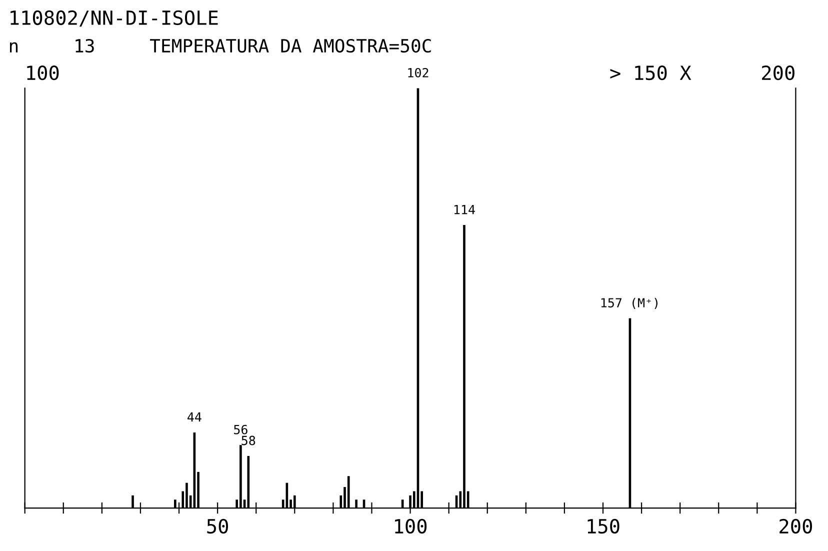 The image size is (828, 551). Describe the element at coordinates (778, 72) in the screenshot. I see `text: 200` at that location.